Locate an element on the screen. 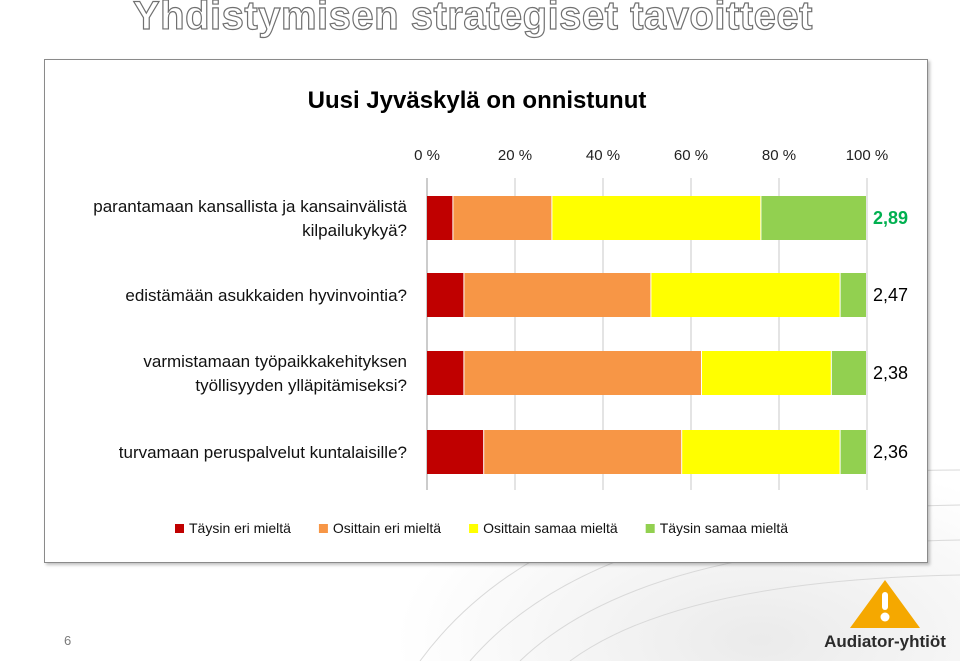 The height and width of the screenshot is (661, 960). company-logo: Audiator-yhtiöt is located at coordinates (885, 618).